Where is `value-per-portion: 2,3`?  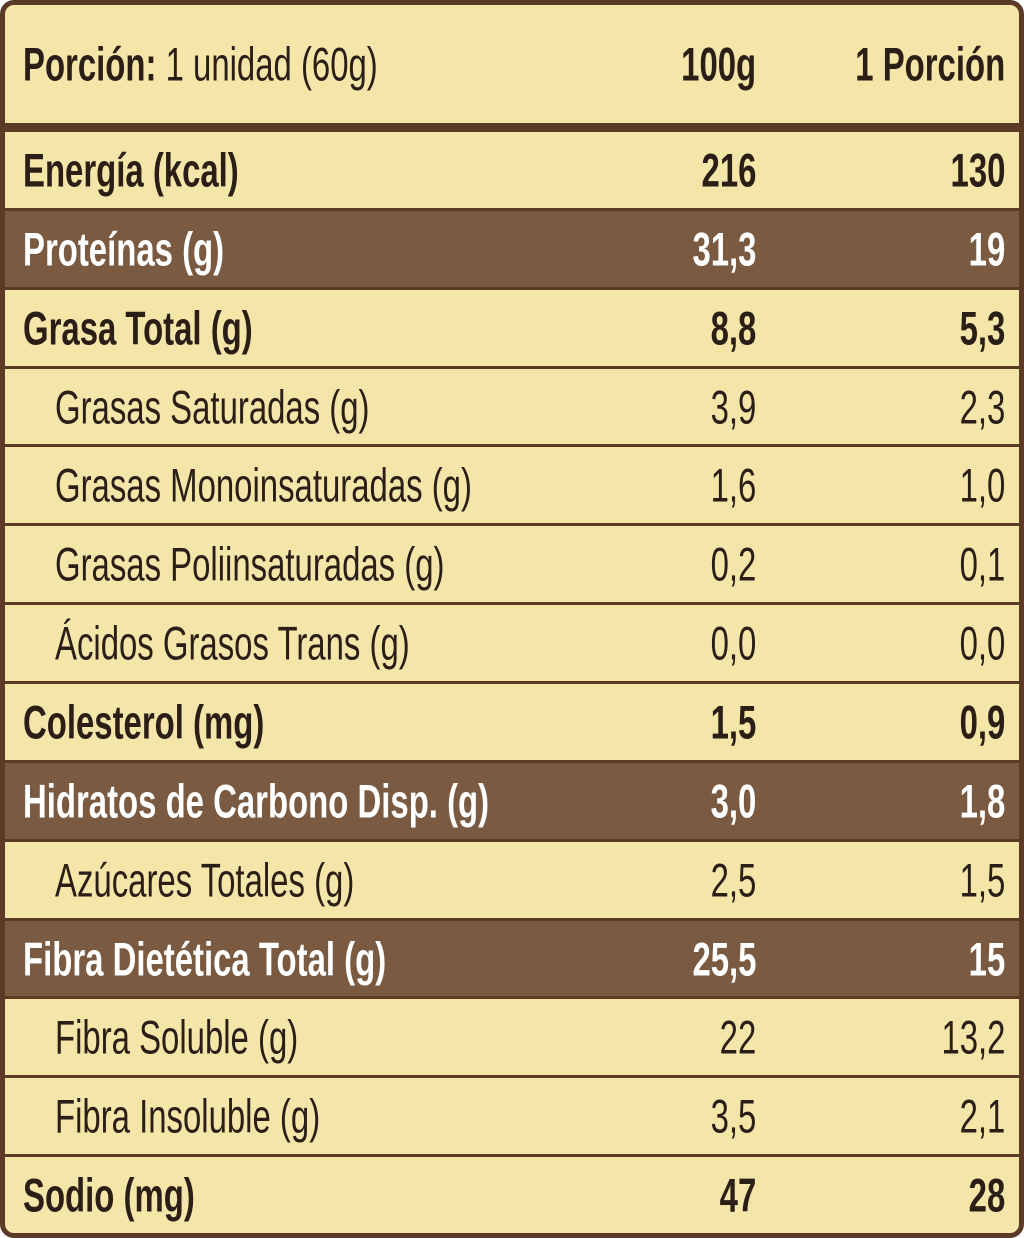 value-per-portion: 2,3 is located at coordinates (982, 406).